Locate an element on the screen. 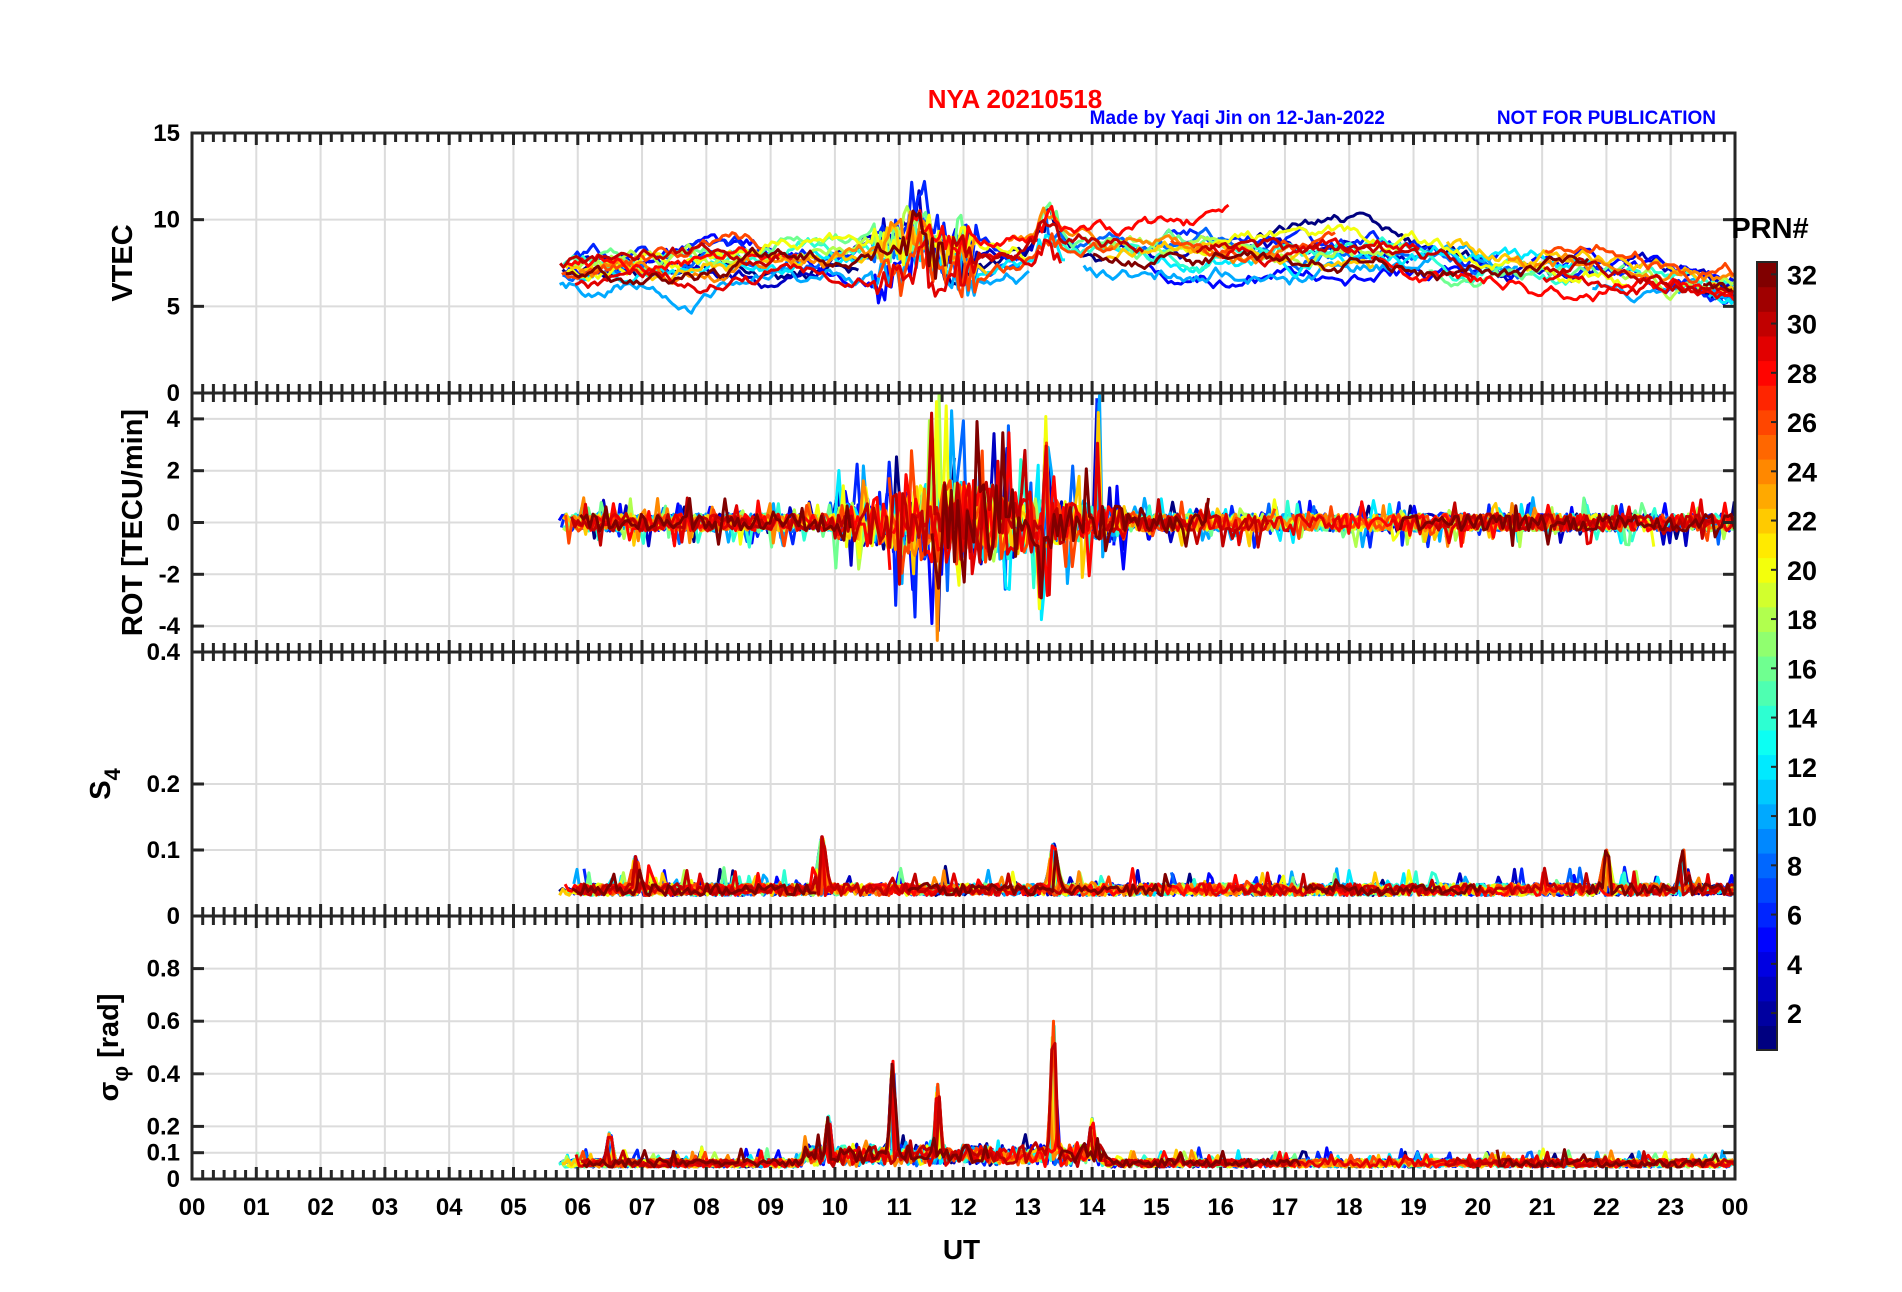 Image resolution: width=1902 pixels, height=1292 pixels. colorbar-tick-label: 14 is located at coordinates (1802, 719).